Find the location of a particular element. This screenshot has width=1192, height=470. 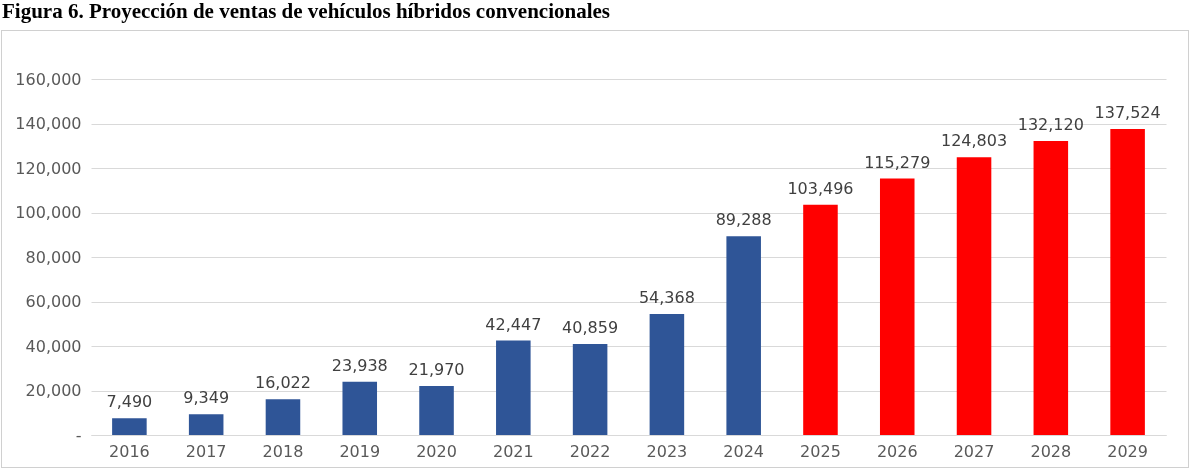

y-tick-label: - is located at coordinates (78, 435).